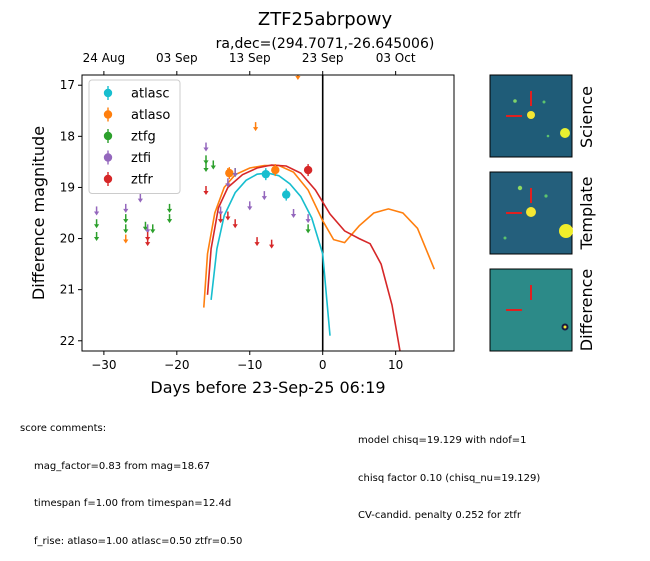  I want to click on x-tick-label: −30, so click(103, 365).